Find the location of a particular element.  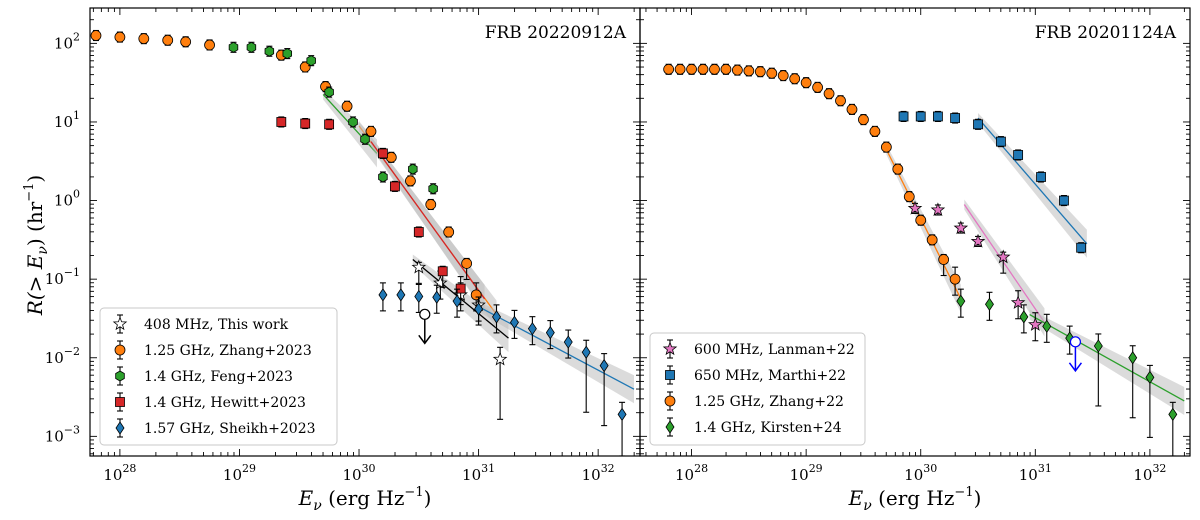

legend-entry-label: 1.4 GHz, Feng+2023 is located at coordinates (218, 377).